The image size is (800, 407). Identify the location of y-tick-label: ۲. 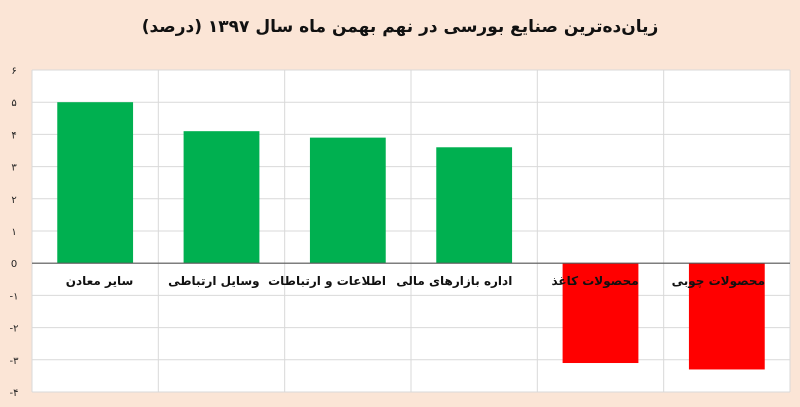
(13, 200).